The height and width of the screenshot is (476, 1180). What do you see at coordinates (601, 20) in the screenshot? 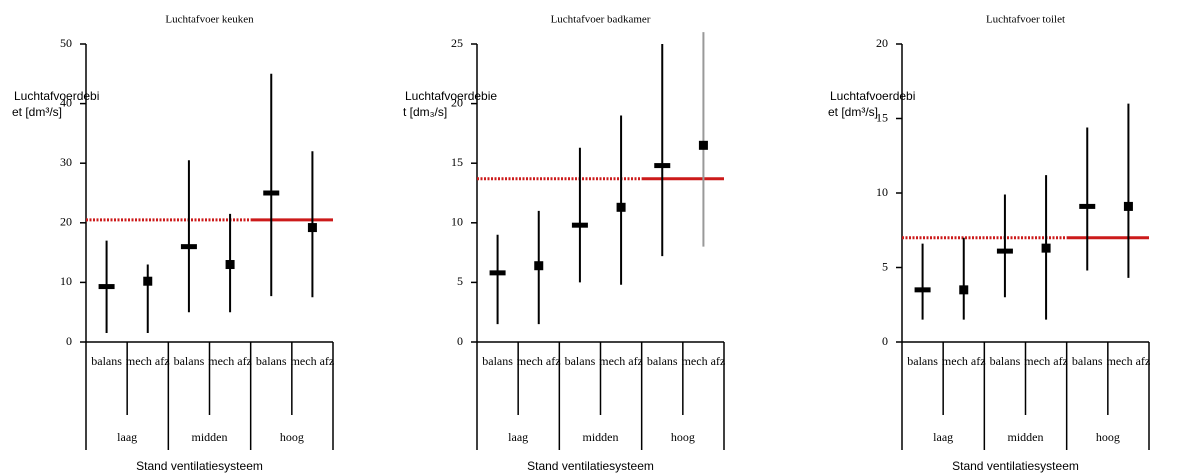
I see `chart-title: Luchtafvoer badkamer` at bounding box center [601, 20].